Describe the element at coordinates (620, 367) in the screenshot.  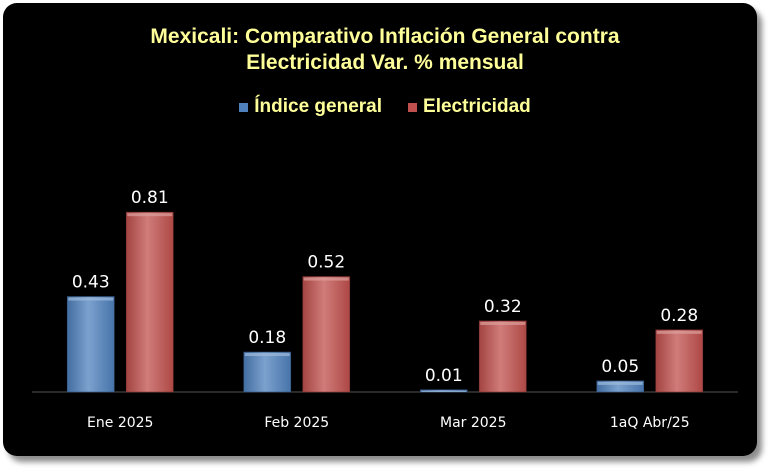
I see `data-label-indice-general-3: 0.05` at that location.